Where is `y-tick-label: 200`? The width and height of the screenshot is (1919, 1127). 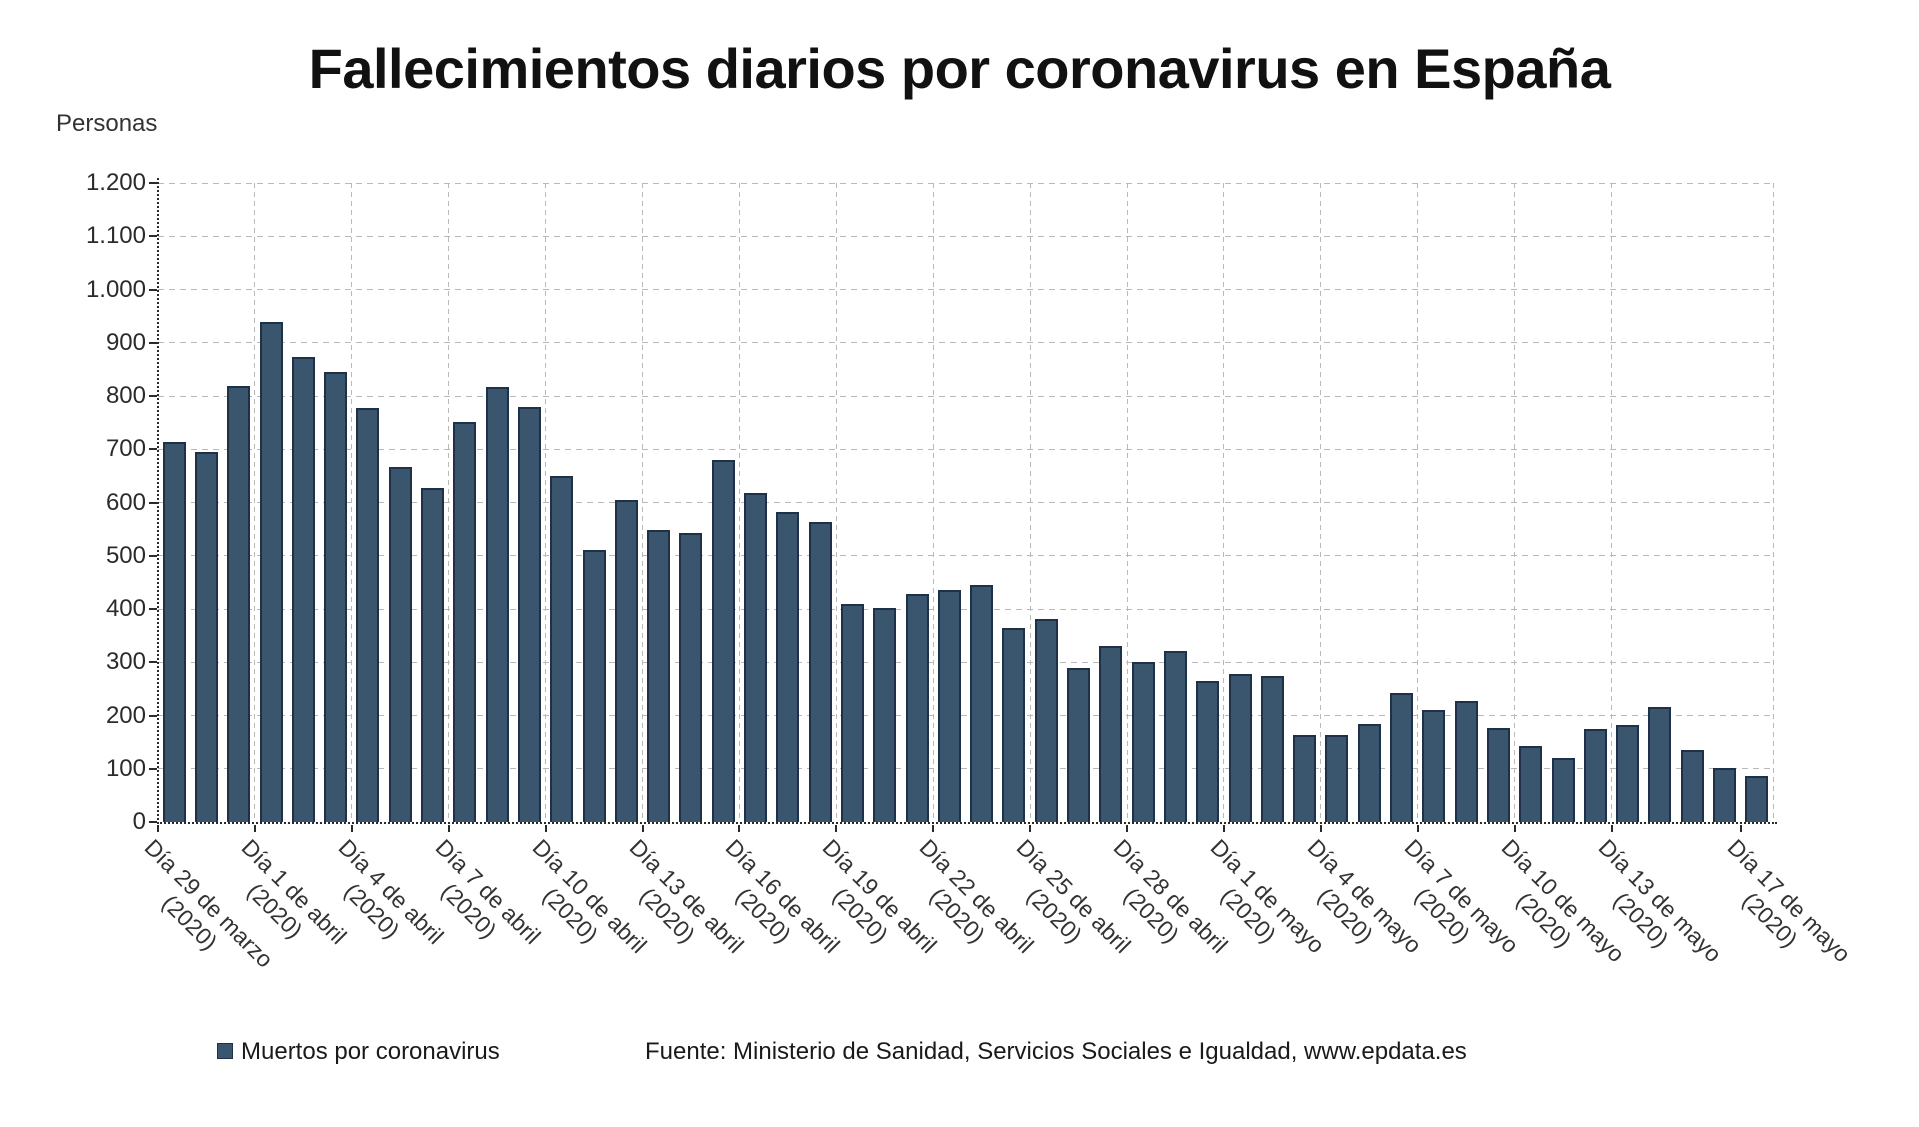
y-tick-label: 200 is located at coordinates (125, 715).